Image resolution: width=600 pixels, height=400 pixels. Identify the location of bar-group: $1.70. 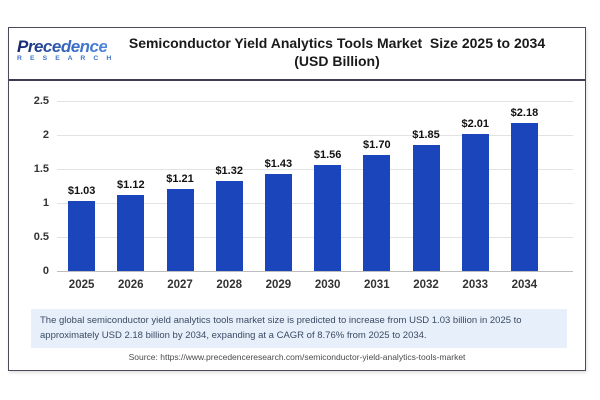
(376, 186).